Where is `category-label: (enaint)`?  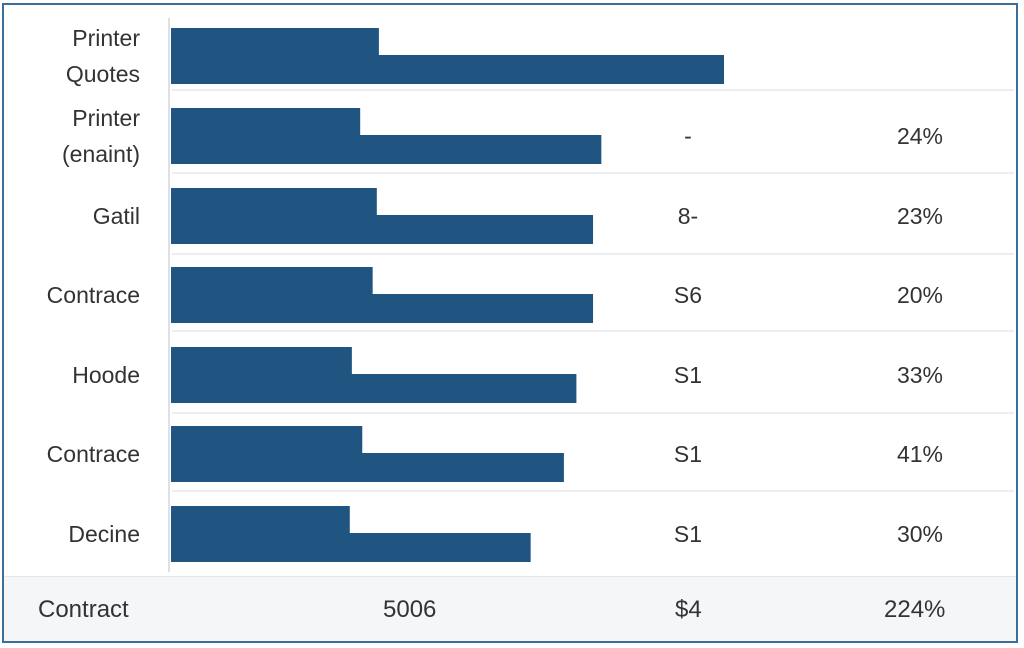
category-label: (enaint) is located at coordinates (101, 154).